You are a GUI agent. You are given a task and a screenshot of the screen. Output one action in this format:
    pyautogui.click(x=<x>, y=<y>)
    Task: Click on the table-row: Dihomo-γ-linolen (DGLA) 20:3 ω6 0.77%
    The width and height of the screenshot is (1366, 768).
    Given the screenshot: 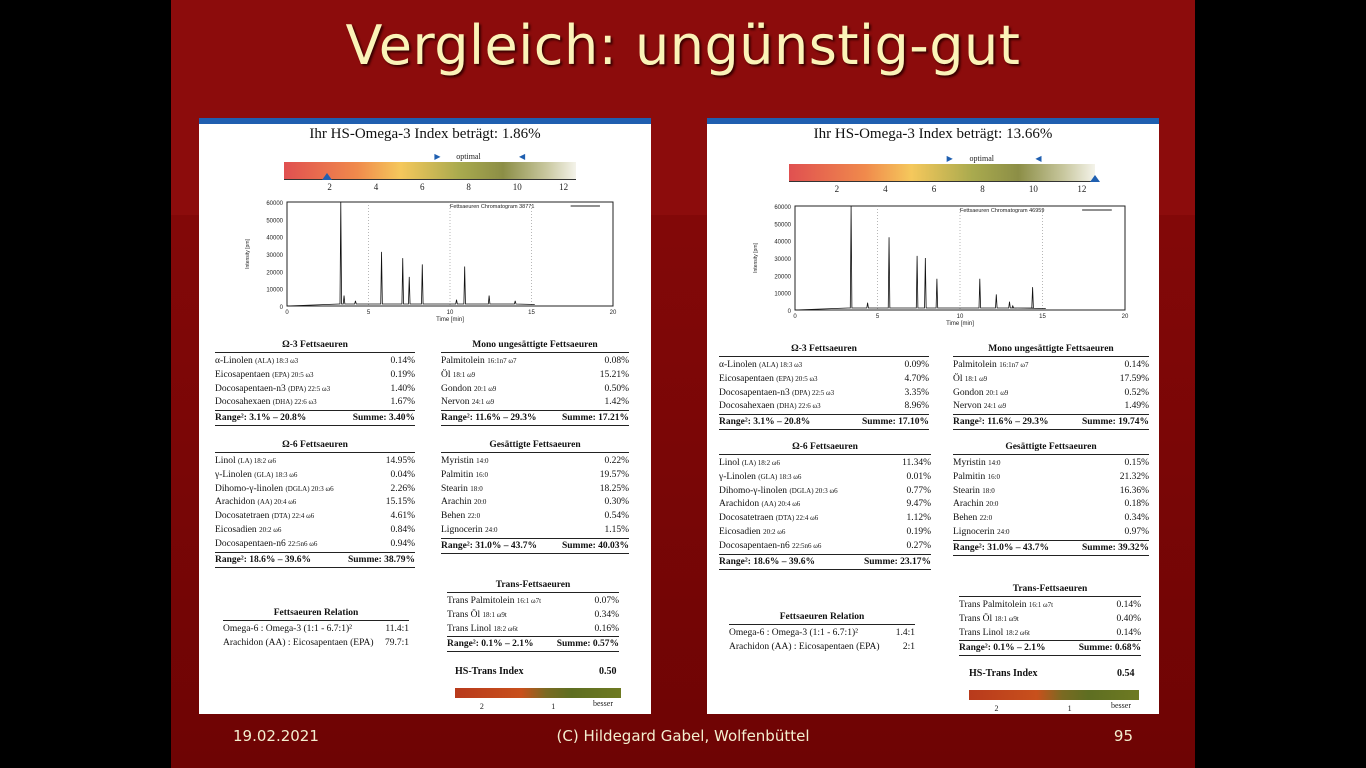 What is the action you would take?
    pyautogui.click(x=825, y=492)
    